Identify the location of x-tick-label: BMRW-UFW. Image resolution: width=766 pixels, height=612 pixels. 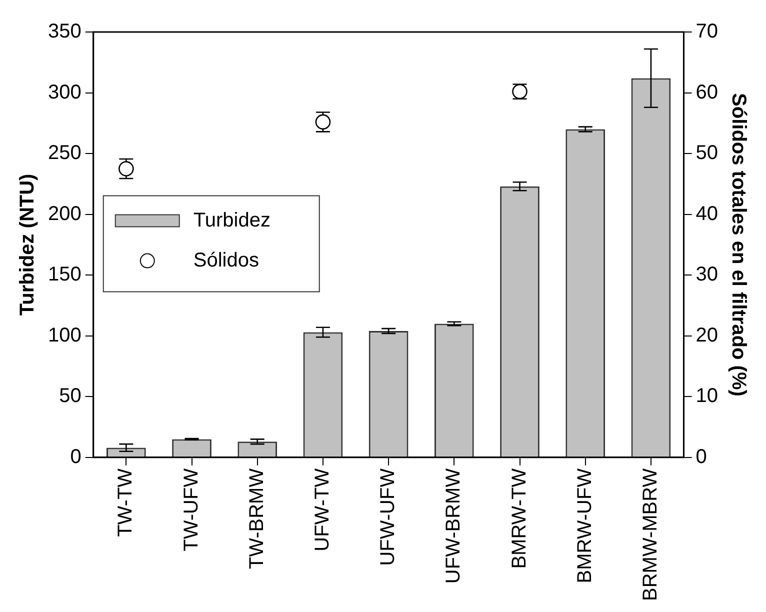
(585, 526).